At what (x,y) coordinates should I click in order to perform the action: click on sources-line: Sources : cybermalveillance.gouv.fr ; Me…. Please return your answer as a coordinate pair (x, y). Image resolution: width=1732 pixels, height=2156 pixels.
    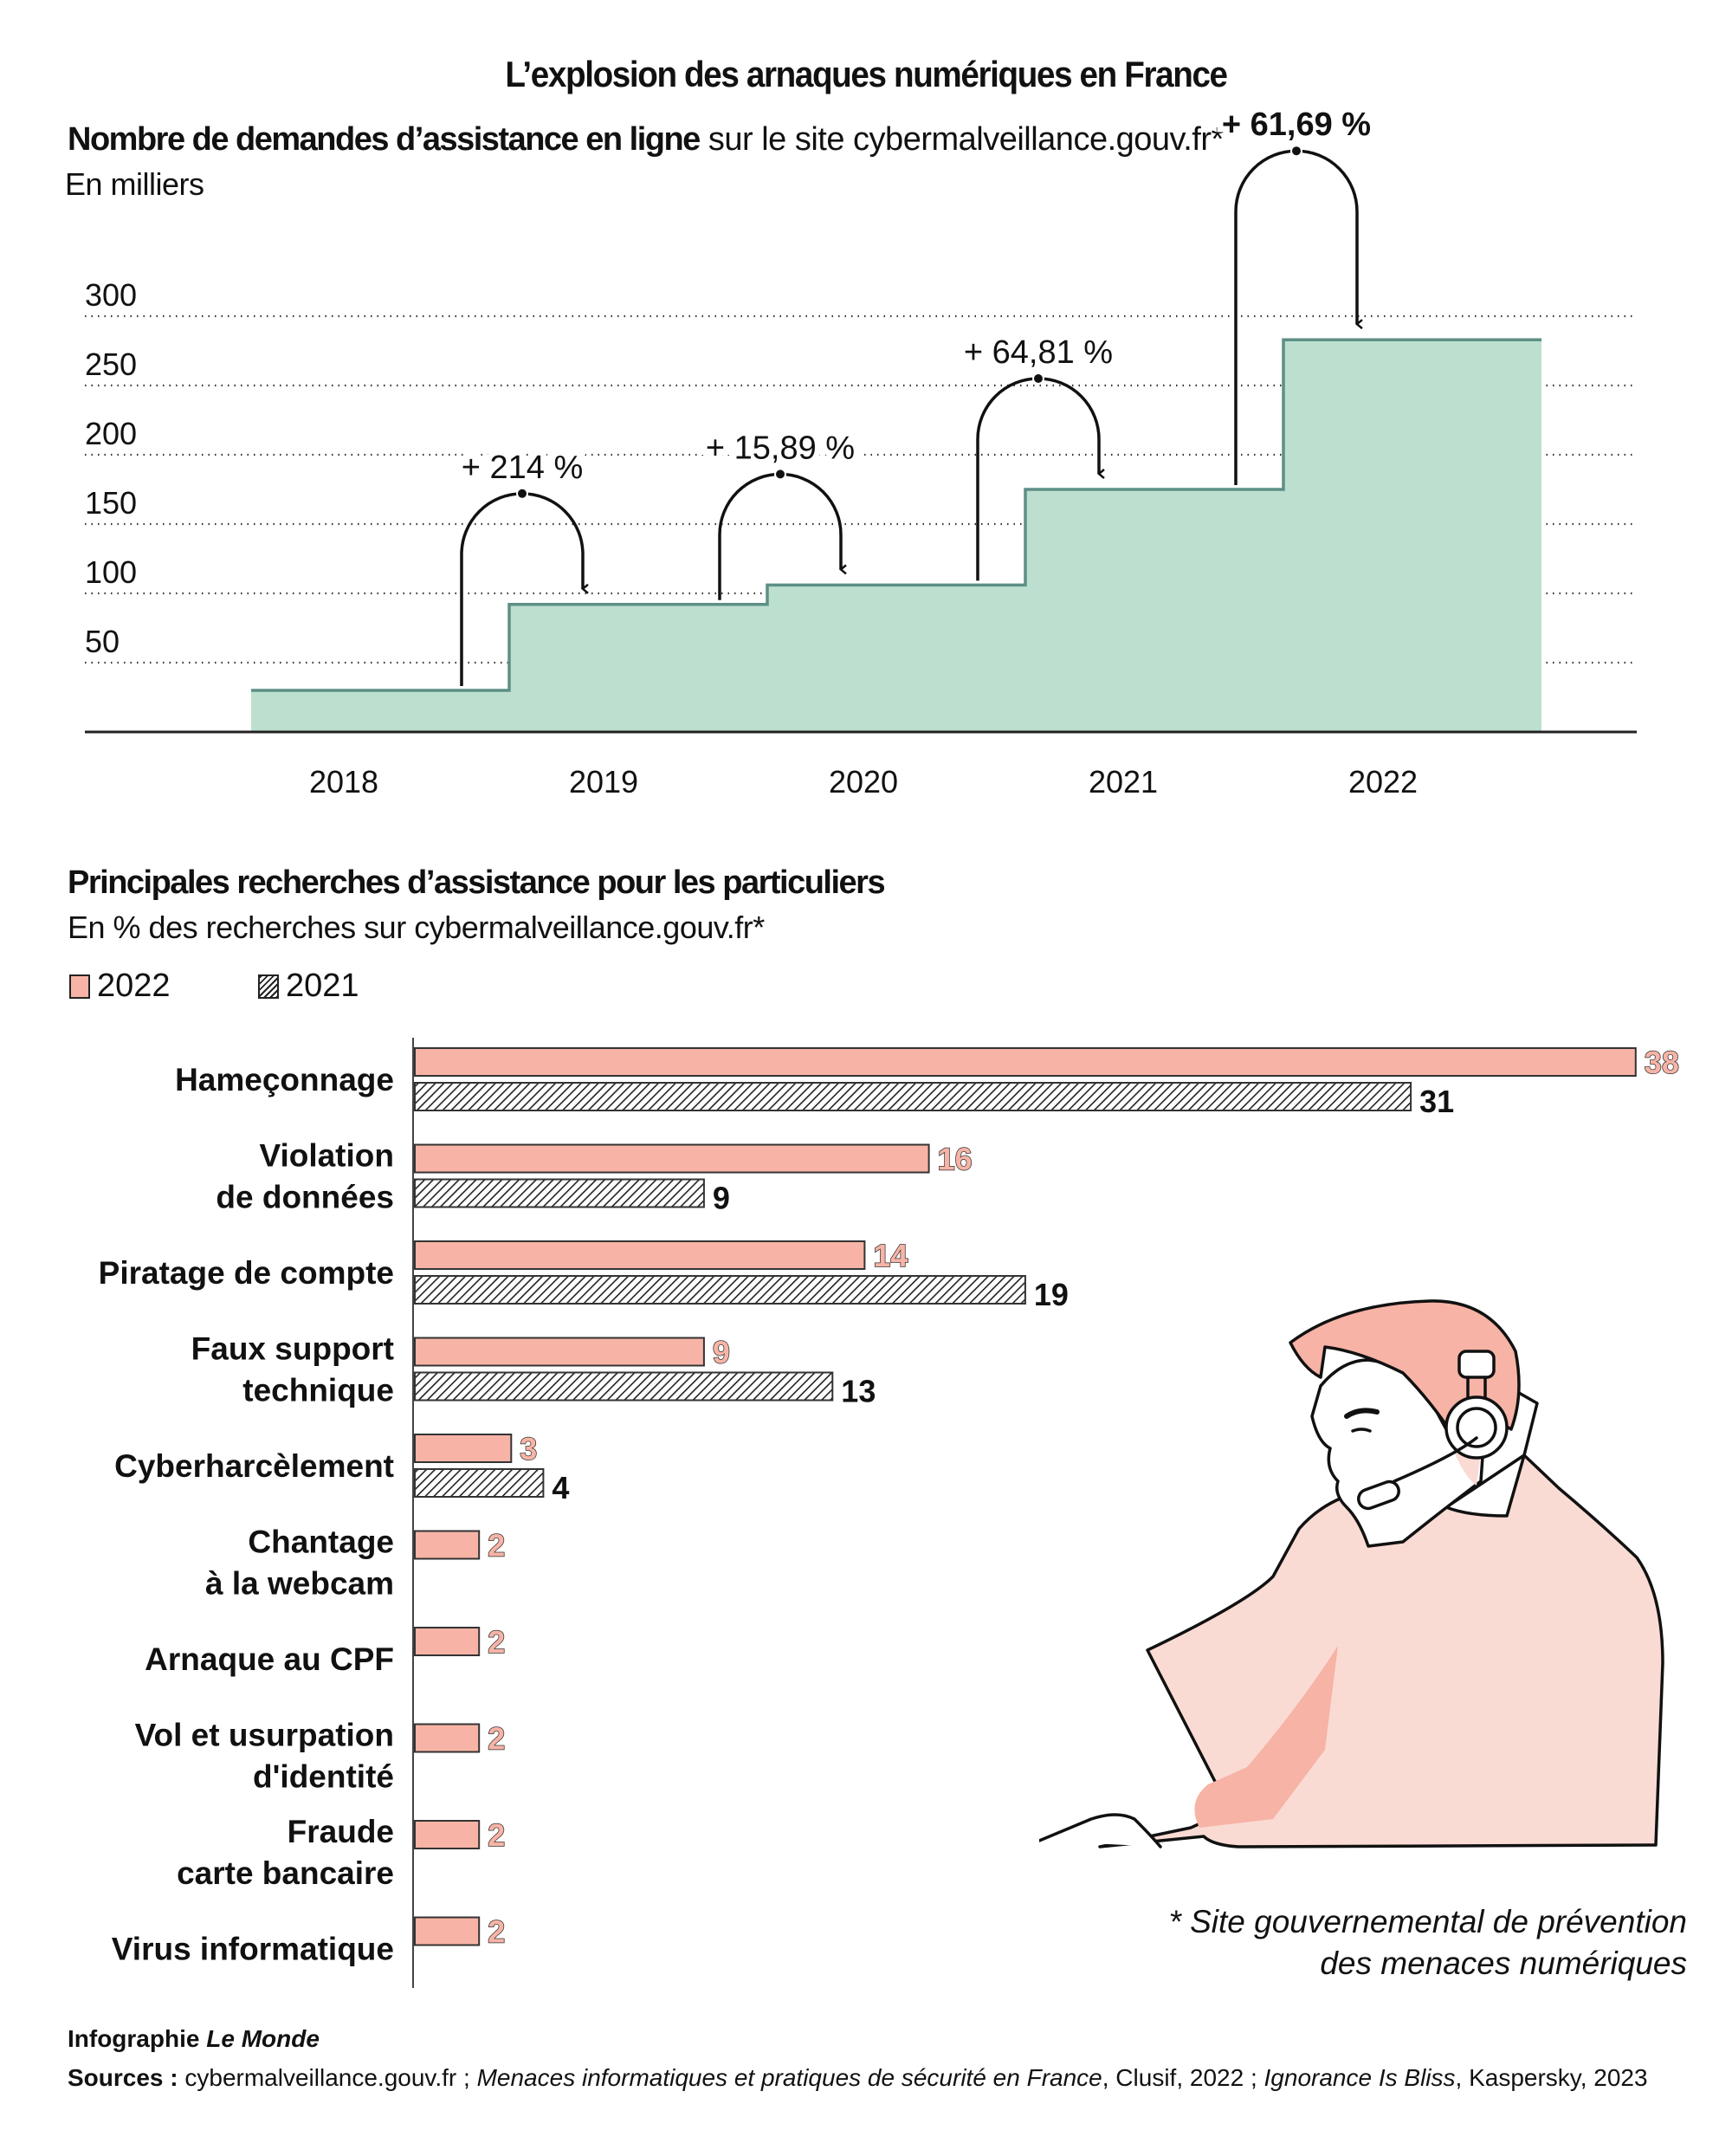
    Looking at the image, I should click on (869, 2078).